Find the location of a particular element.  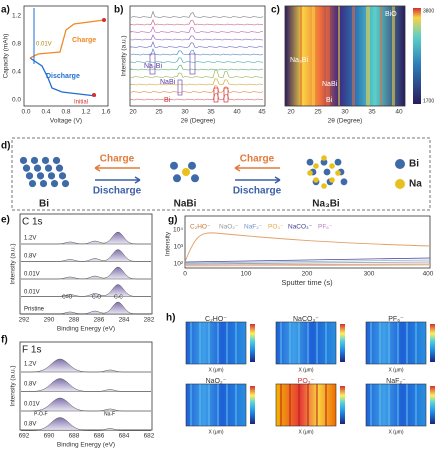

phase-label: Bi is located at coordinates (167, 100).